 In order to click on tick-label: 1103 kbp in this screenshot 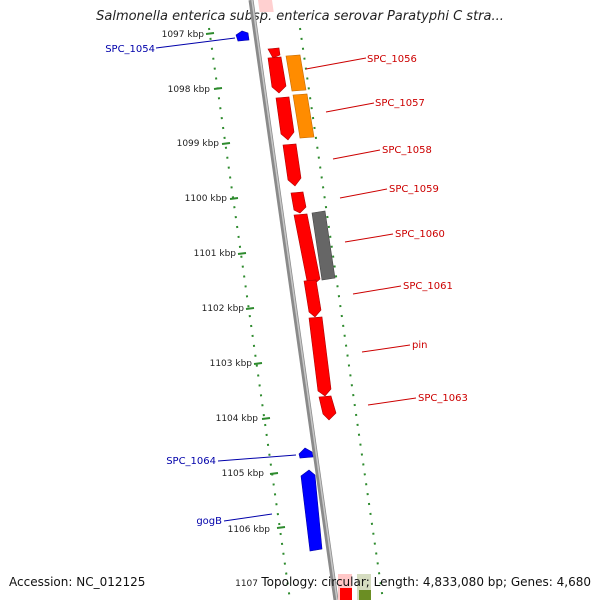, I will do `click(231, 364)`.